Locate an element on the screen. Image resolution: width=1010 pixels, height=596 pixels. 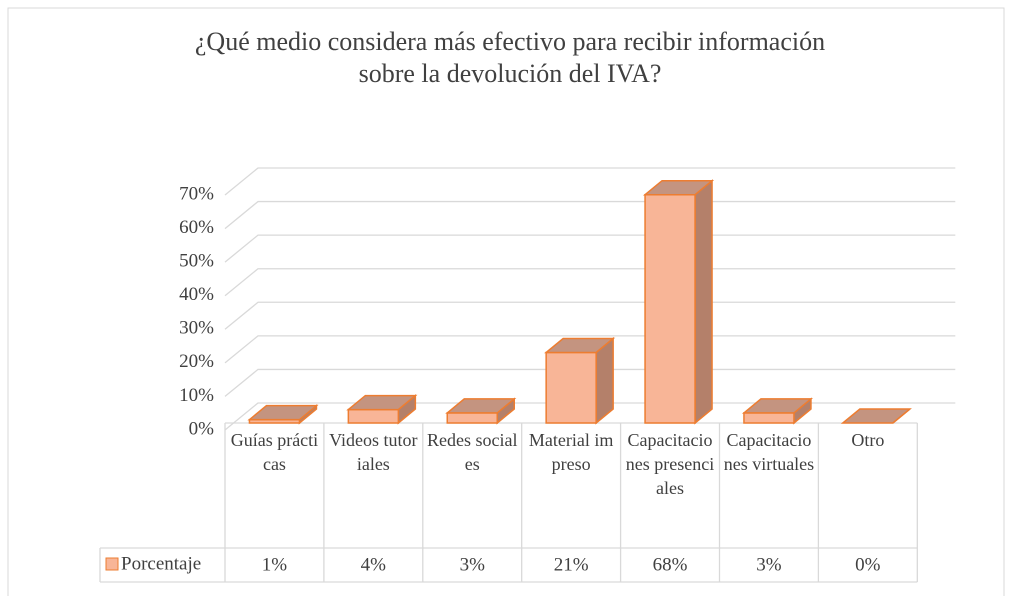
x-tick-box: Otro is located at coordinates (868, 440).